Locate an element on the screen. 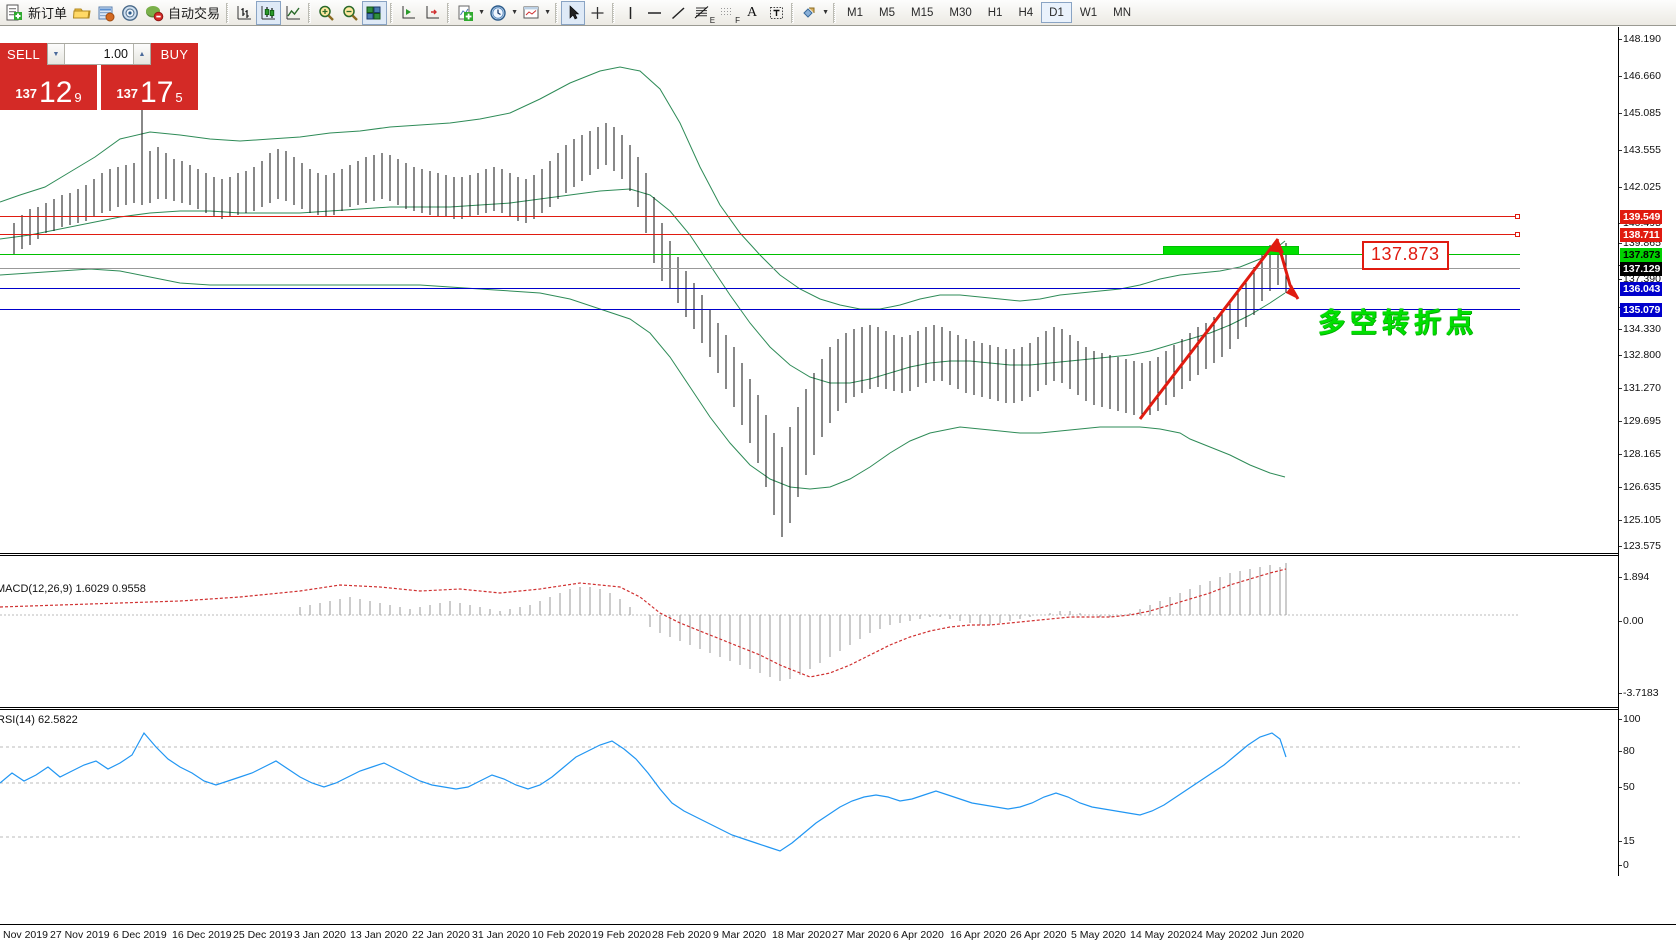 The width and height of the screenshot is (1676, 946). rsi-canvas is located at coordinates (760, 791).